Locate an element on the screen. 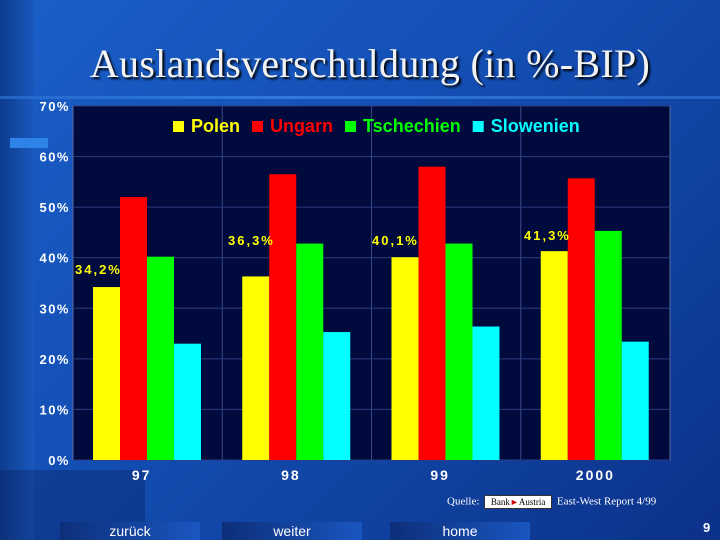  data-label: 36,3% is located at coordinates (251, 240).